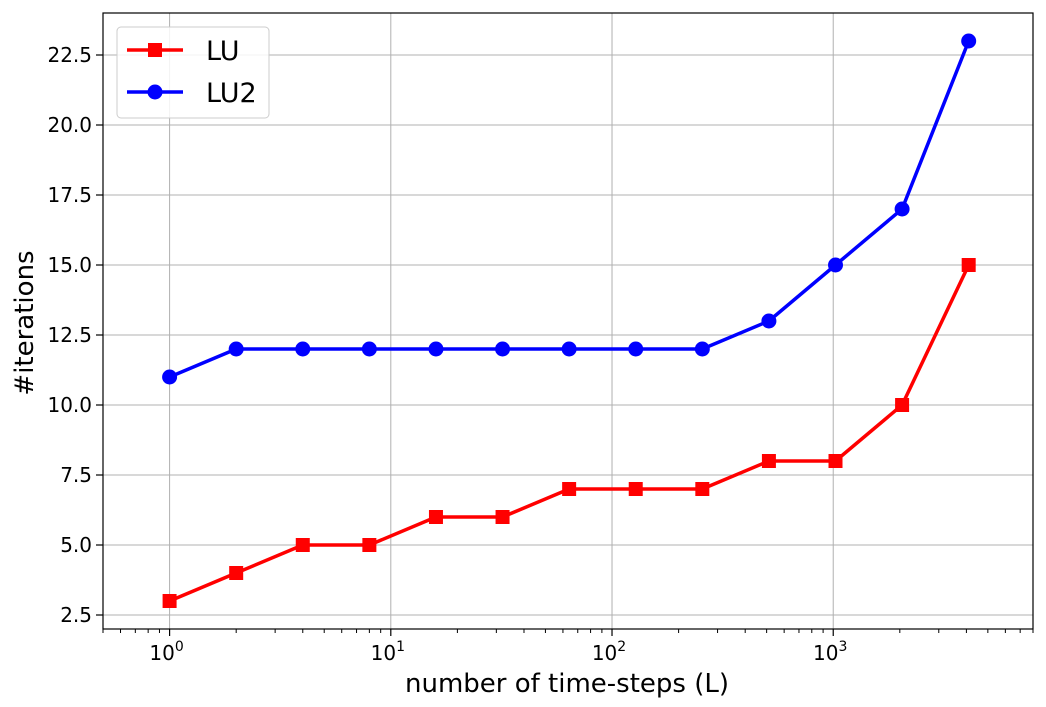  I want to click on y-tick-label: 2.5, so click(76, 615).